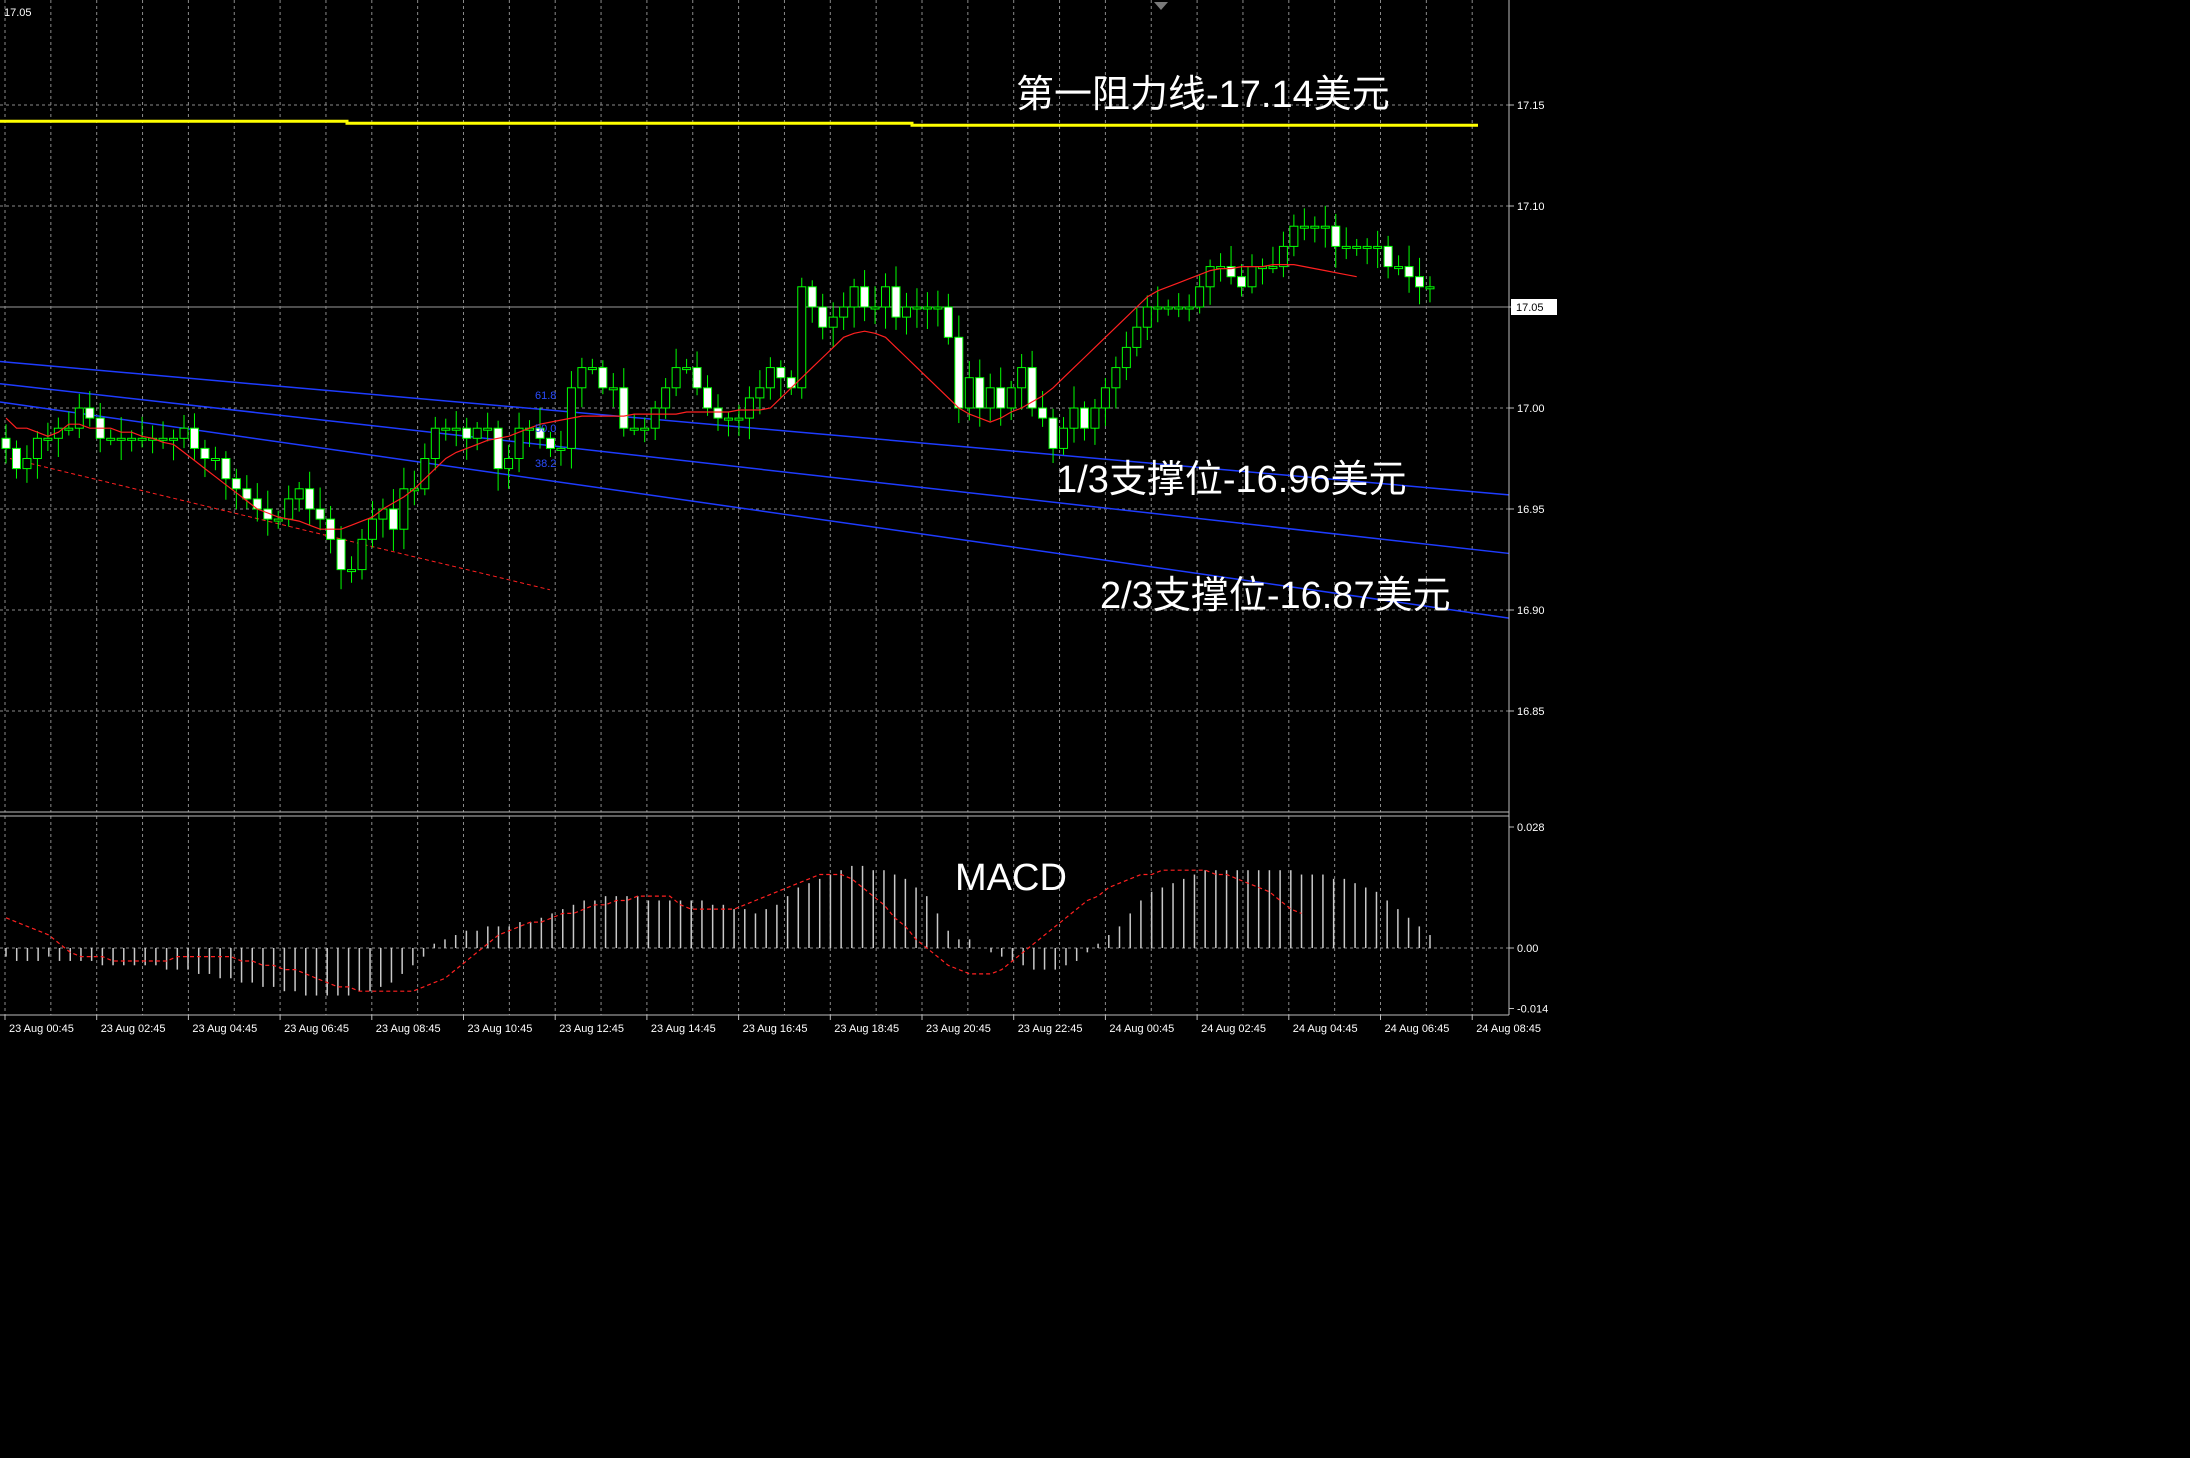 Image resolution: width=2190 pixels, height=1458 pixels. I want to click on price-tick-label: 16.95, so click(1531, 510).